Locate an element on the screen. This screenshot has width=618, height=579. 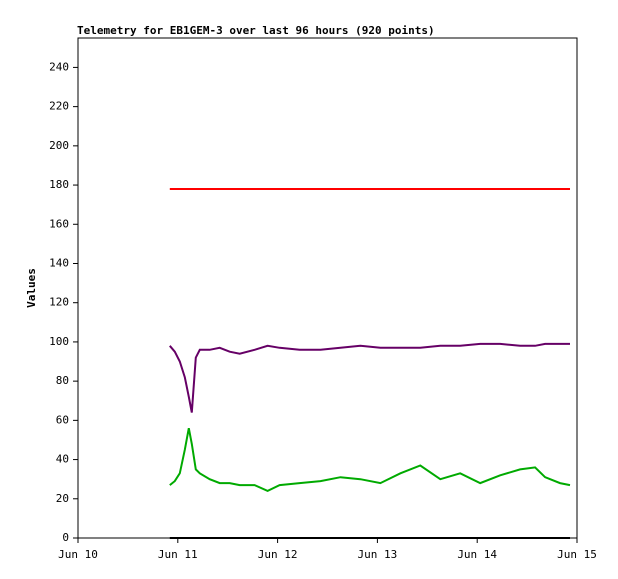
y-tick-label: 60 is located at coordinates (62, 419).